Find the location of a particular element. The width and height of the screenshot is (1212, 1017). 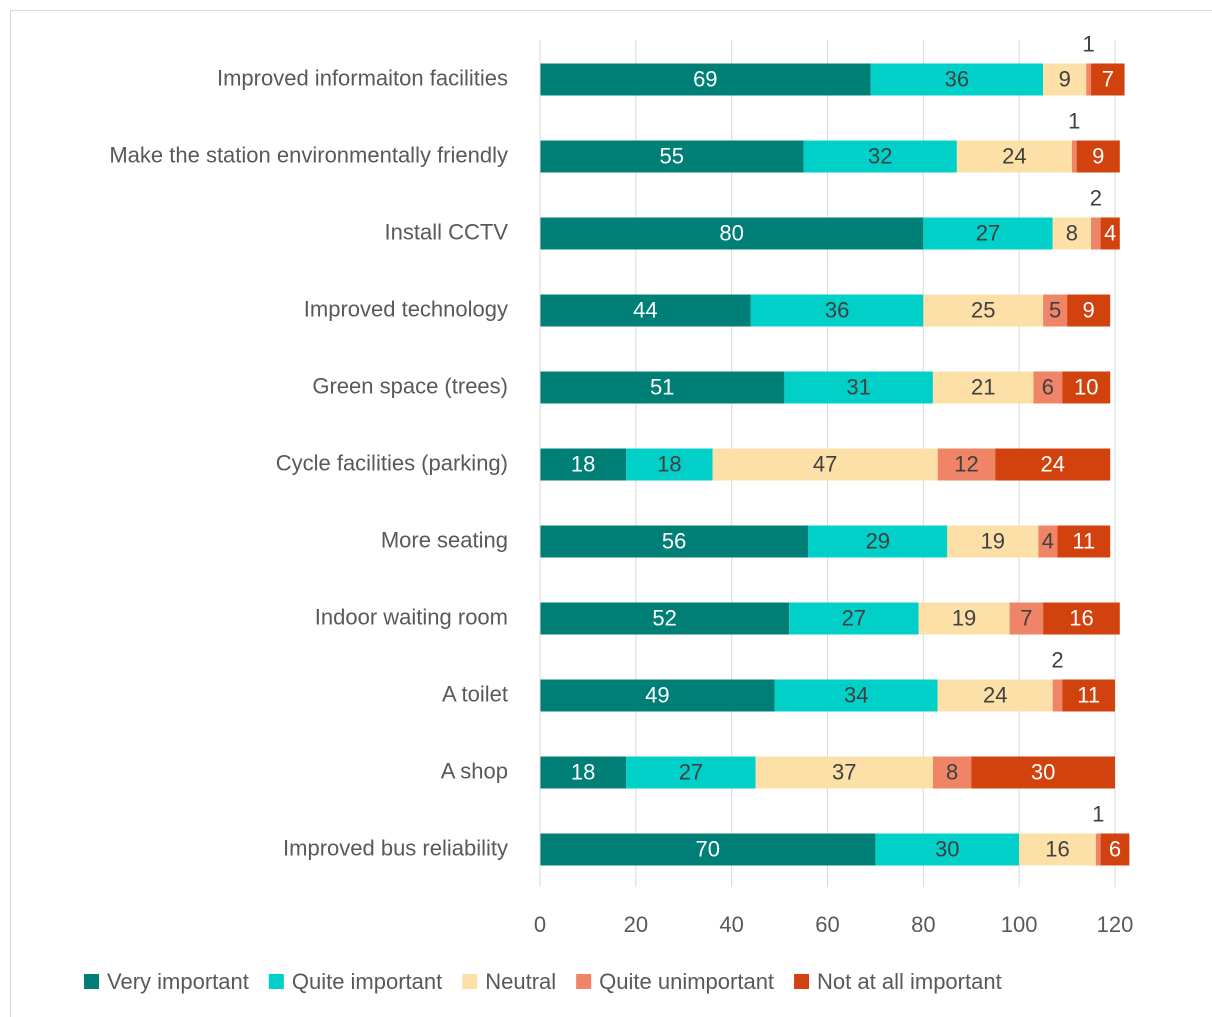

y-tick-label: Install CCTV is located at coordinates (447, 231).